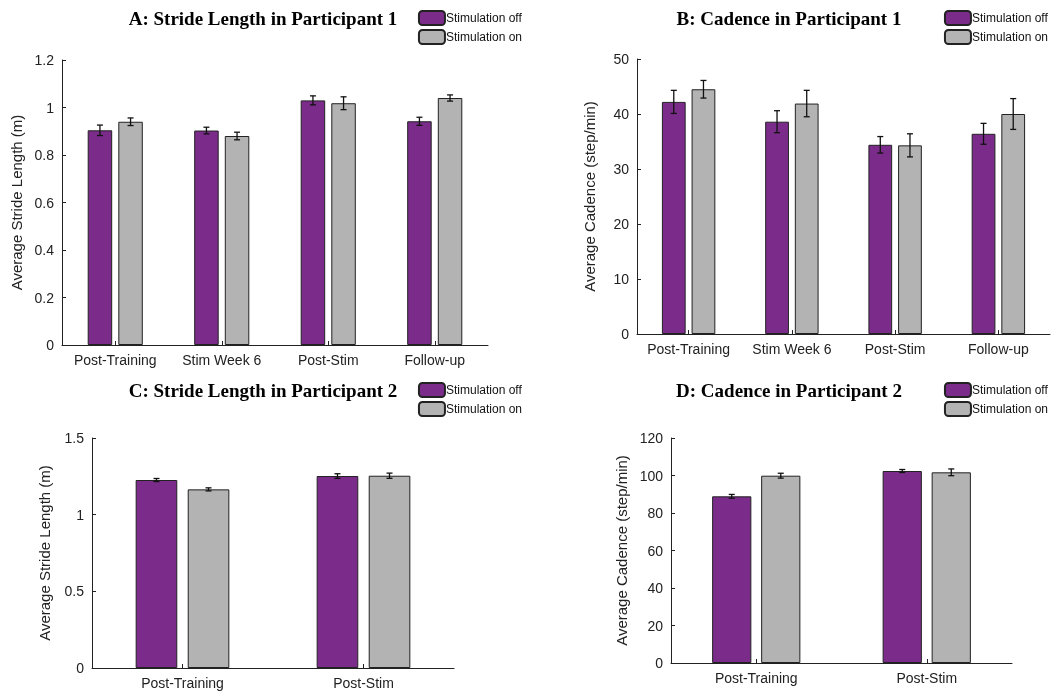  I want to click on y-tick-label: 80, so click(655, 513).